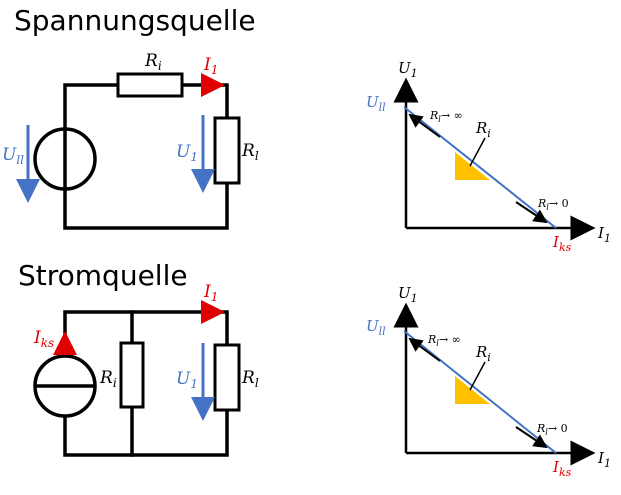 Image resolution: width=621 pixels, height=495 pixels. I want to click on title-voltage-source: Spannungsquelle, so click(135, 20).